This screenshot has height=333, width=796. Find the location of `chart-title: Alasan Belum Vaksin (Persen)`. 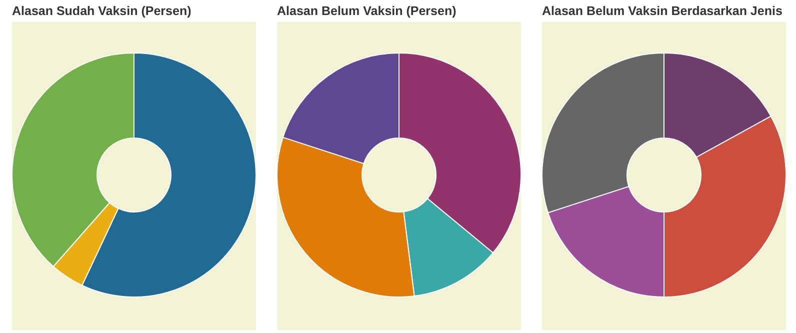

chart-title: Alasan Belum Vaksin (Persen) is located at coordinates (366, 11).